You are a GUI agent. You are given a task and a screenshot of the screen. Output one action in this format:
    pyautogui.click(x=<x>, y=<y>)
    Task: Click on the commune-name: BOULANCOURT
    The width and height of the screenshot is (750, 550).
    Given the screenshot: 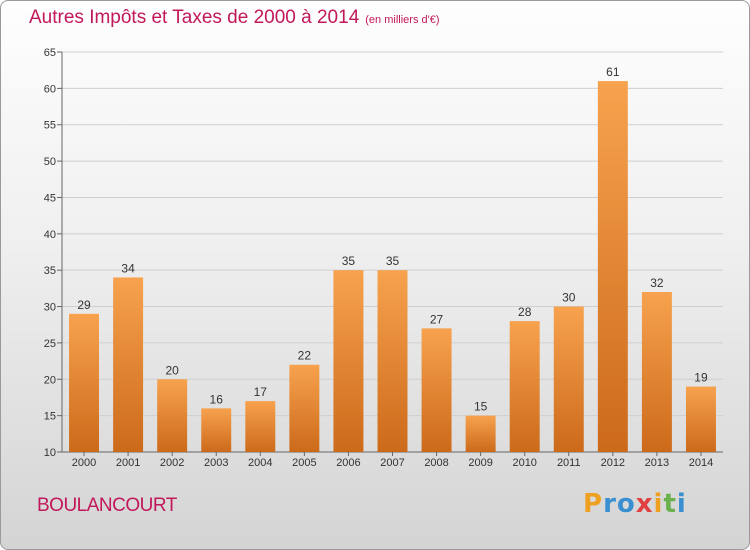 What is the action you would take?
    pyautogui.click(x=107, y=505)
    